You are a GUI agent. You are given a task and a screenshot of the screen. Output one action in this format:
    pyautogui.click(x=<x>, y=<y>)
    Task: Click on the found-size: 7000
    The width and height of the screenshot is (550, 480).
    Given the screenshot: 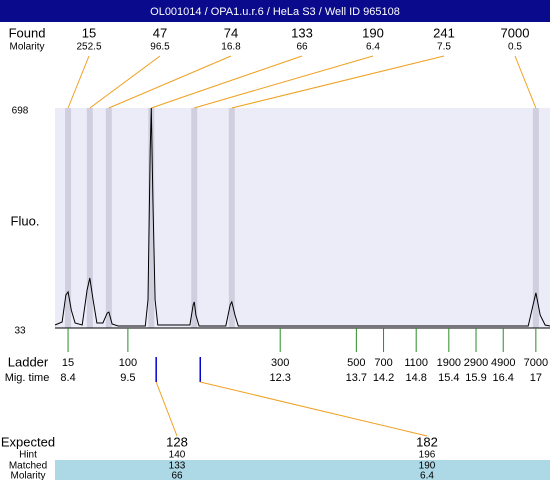 What is the action you would take?
    pyautogui.click(x=515, y=32)
    